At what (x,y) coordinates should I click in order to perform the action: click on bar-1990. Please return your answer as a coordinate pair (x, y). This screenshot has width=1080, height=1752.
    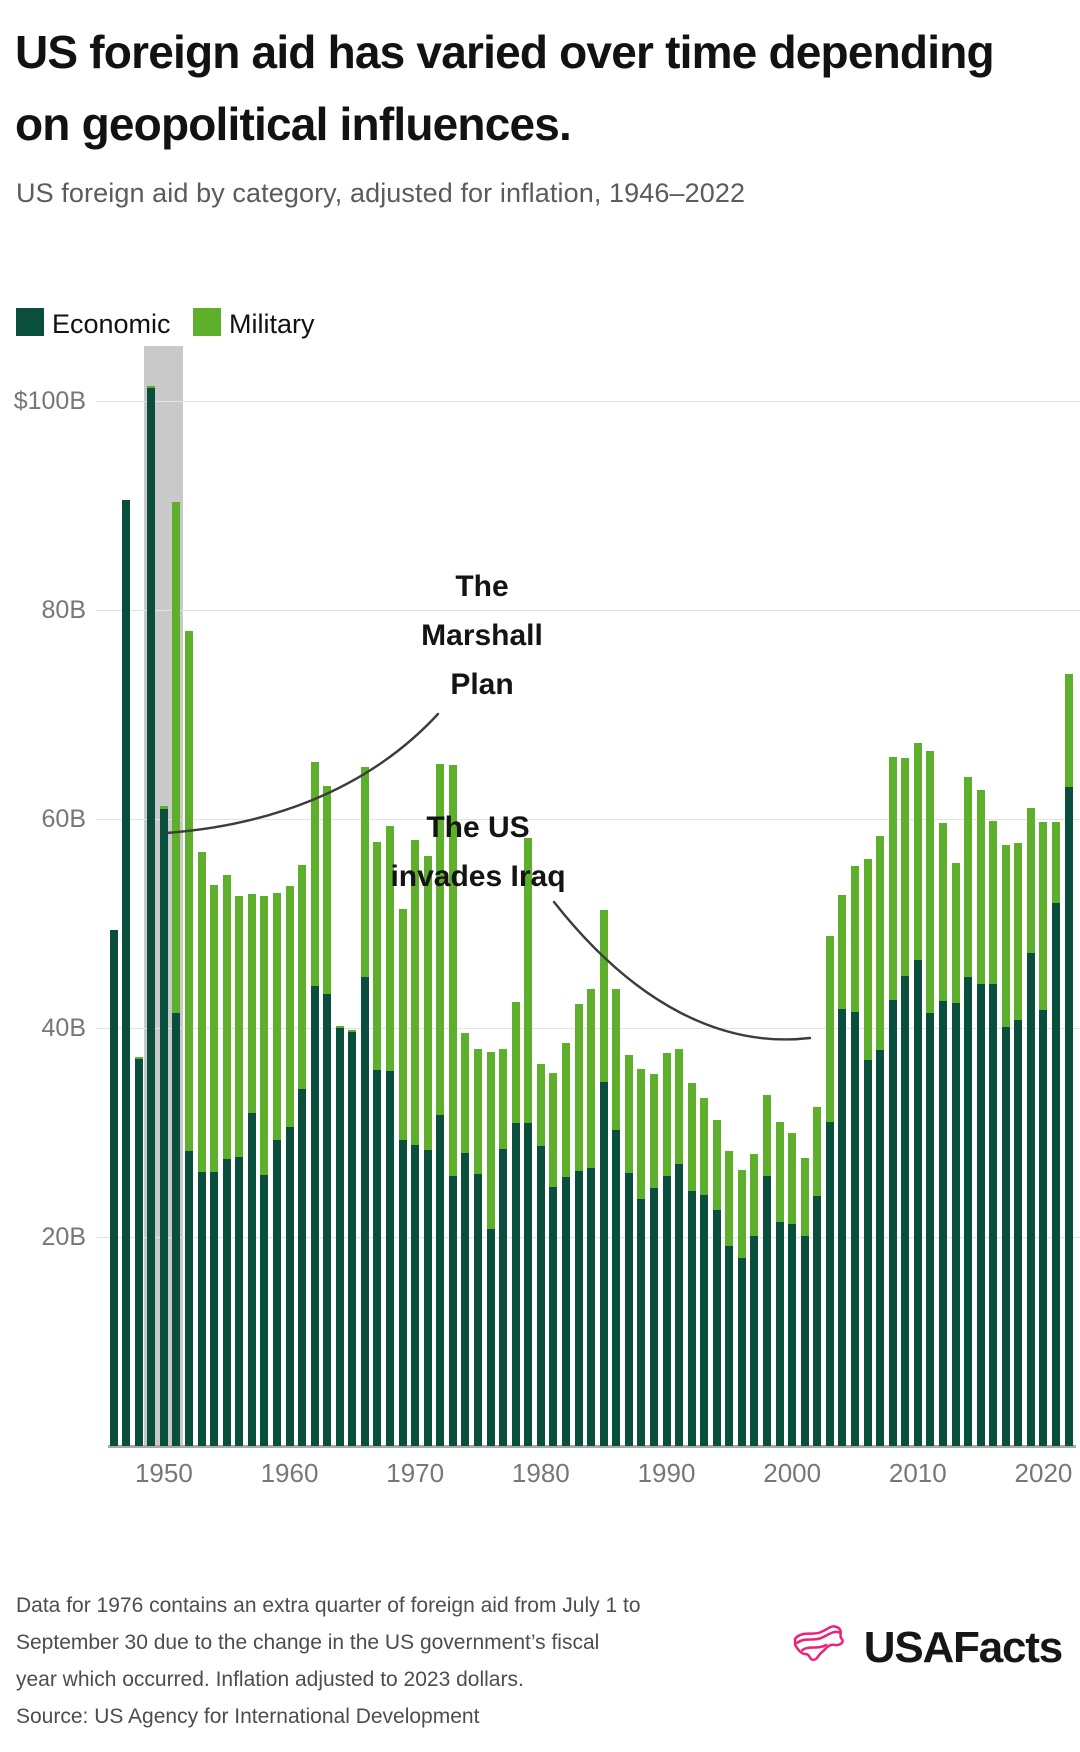
    Looking at the image, I should click on (666, 1249).